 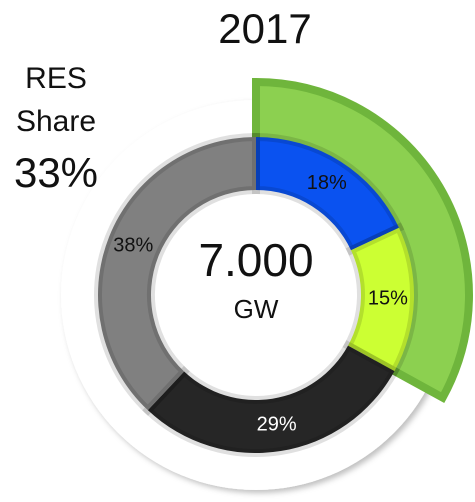 I want to click on data-label: 29%, so click(x=277, y=425).